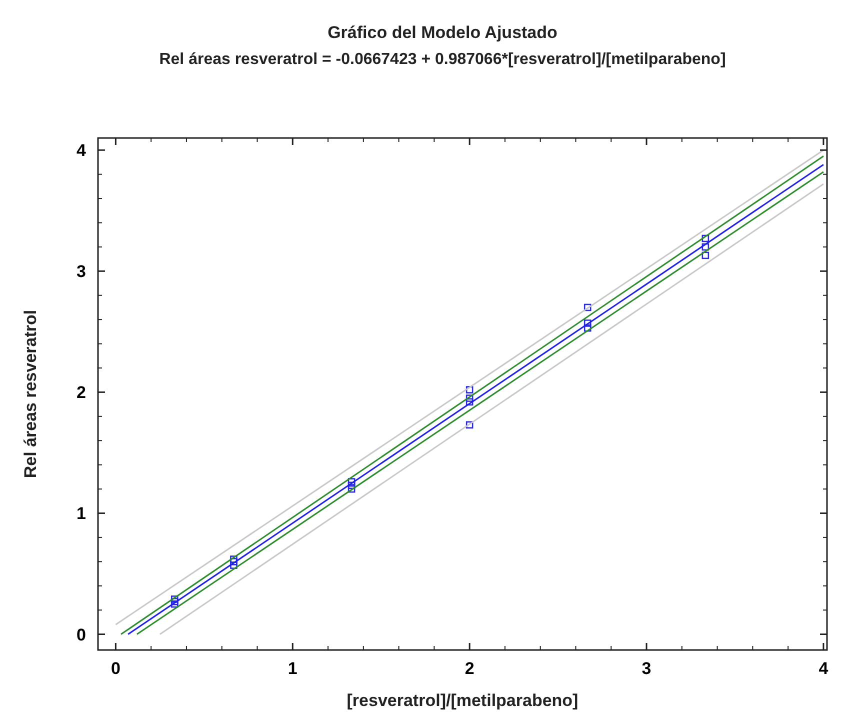  What do you see at coordinates (462, 700) in the screenshot?
I see `x-axis-title: [resveratrol]/[metilparabeno]` at bounding box center [462, 700].